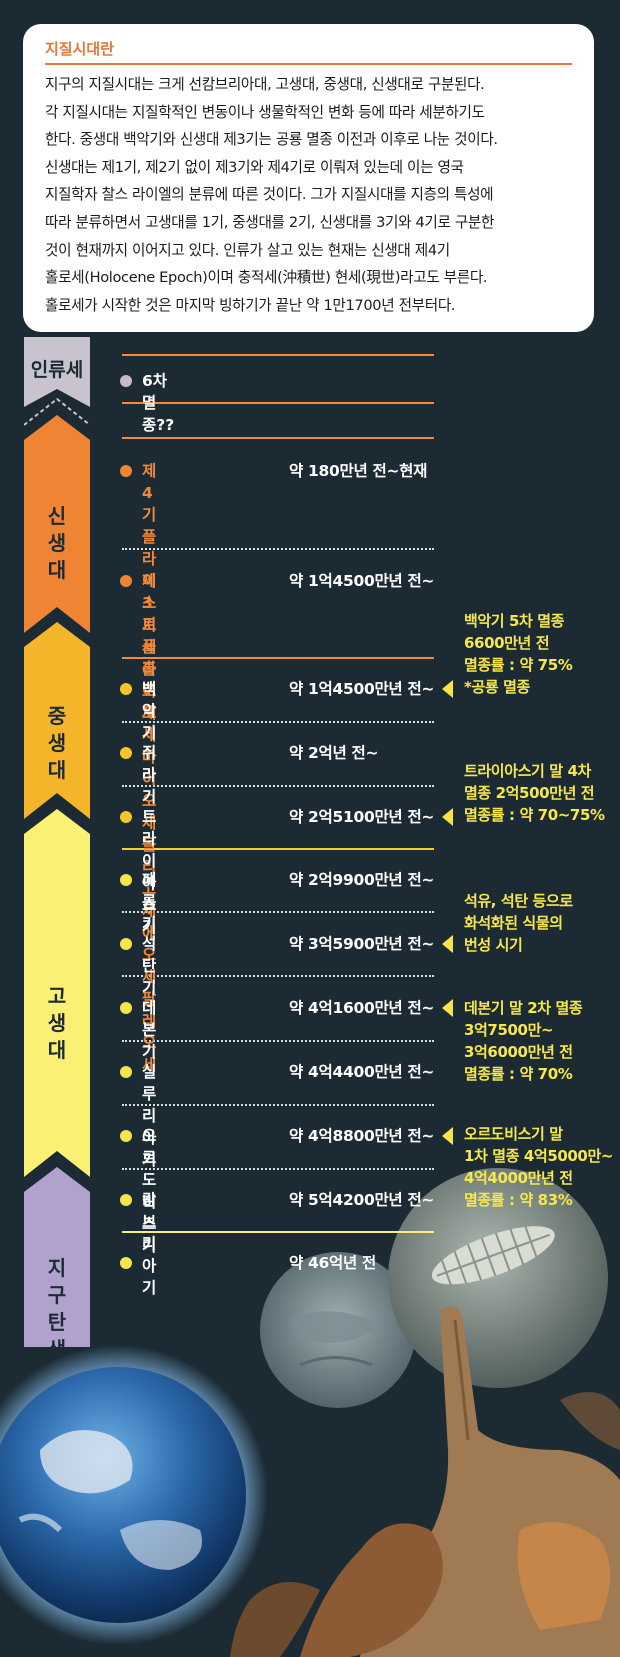 Image resolution: width=620 pixels, height=1657 pixels. Describe the element at coordinates (149, 1244) in the screenshot. I see `row-name: 캄브리아기` at that location.